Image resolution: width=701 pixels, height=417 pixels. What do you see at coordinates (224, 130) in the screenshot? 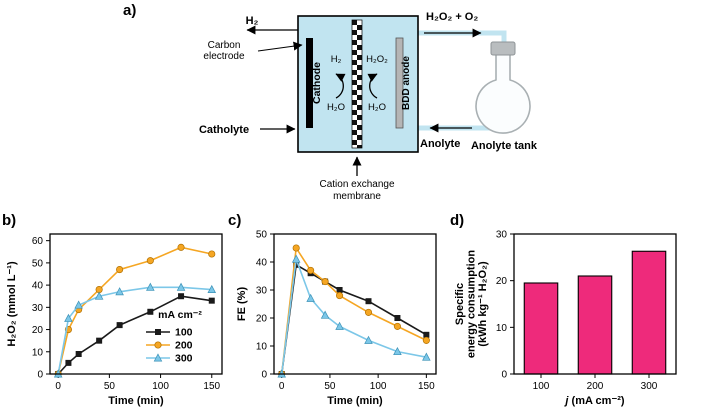
I see `catholyte-label: Catholyte` at bounding box center [224, 130].